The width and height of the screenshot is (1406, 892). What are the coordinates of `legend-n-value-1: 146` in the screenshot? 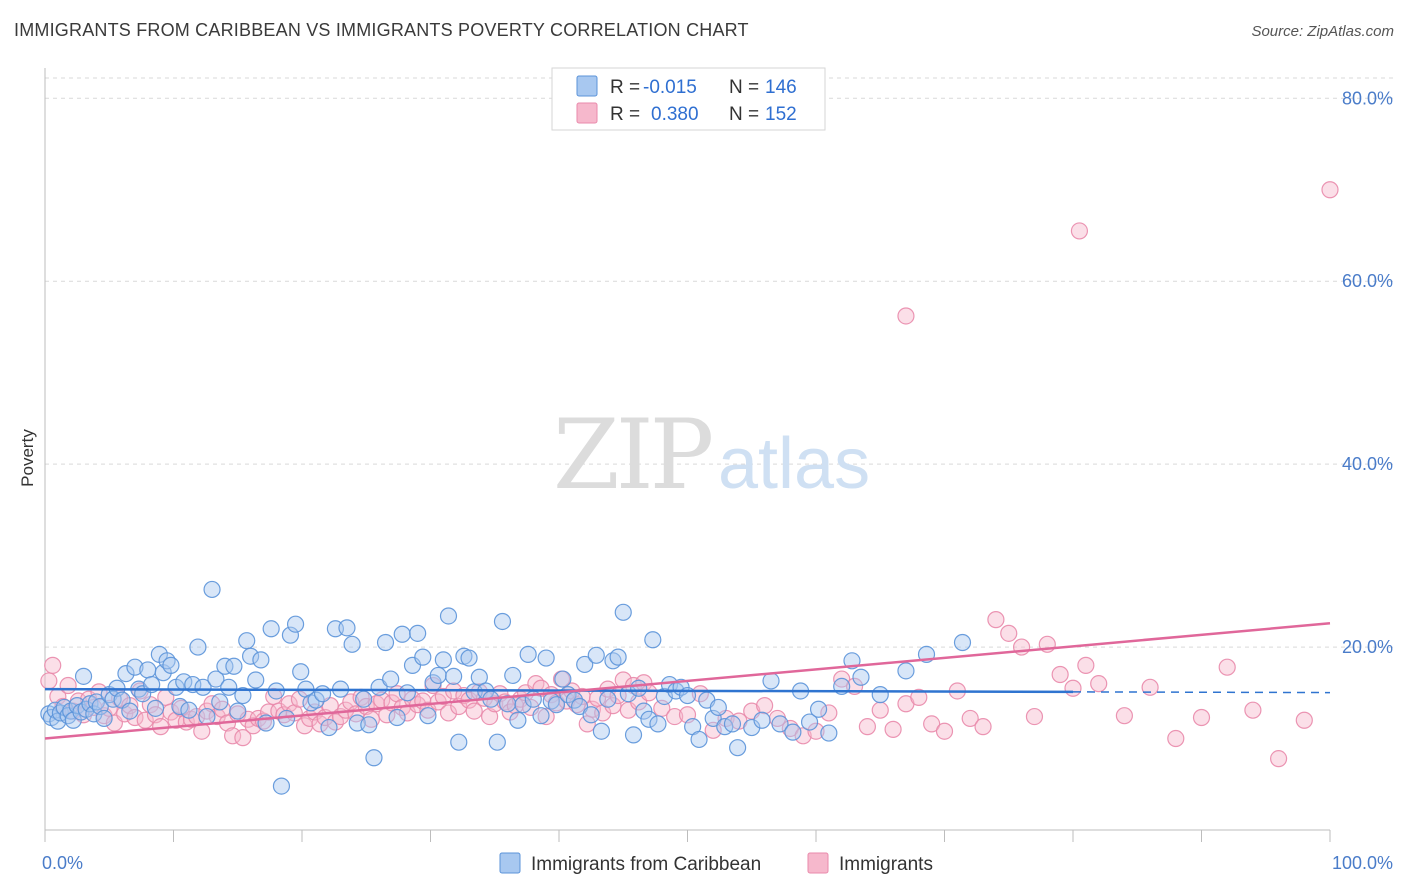 It's located at (781, 87).